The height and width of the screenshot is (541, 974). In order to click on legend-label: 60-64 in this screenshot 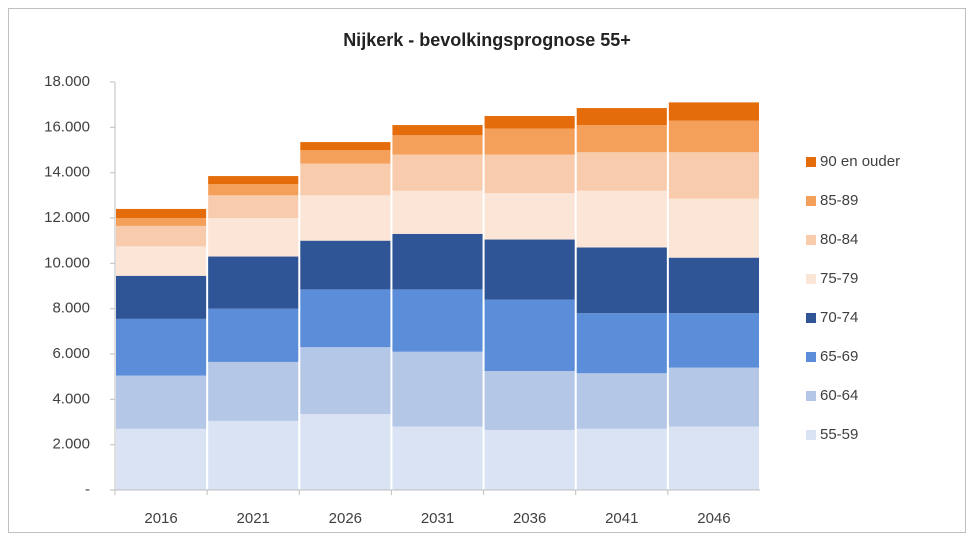, I will do `click(839, 395)`.